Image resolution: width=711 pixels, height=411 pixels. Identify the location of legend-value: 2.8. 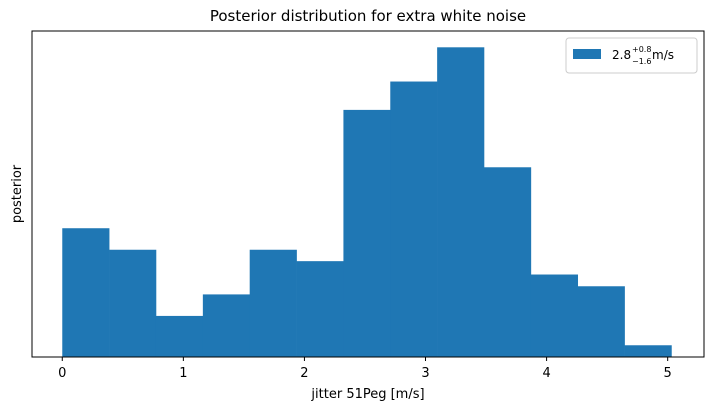
(621, 55).